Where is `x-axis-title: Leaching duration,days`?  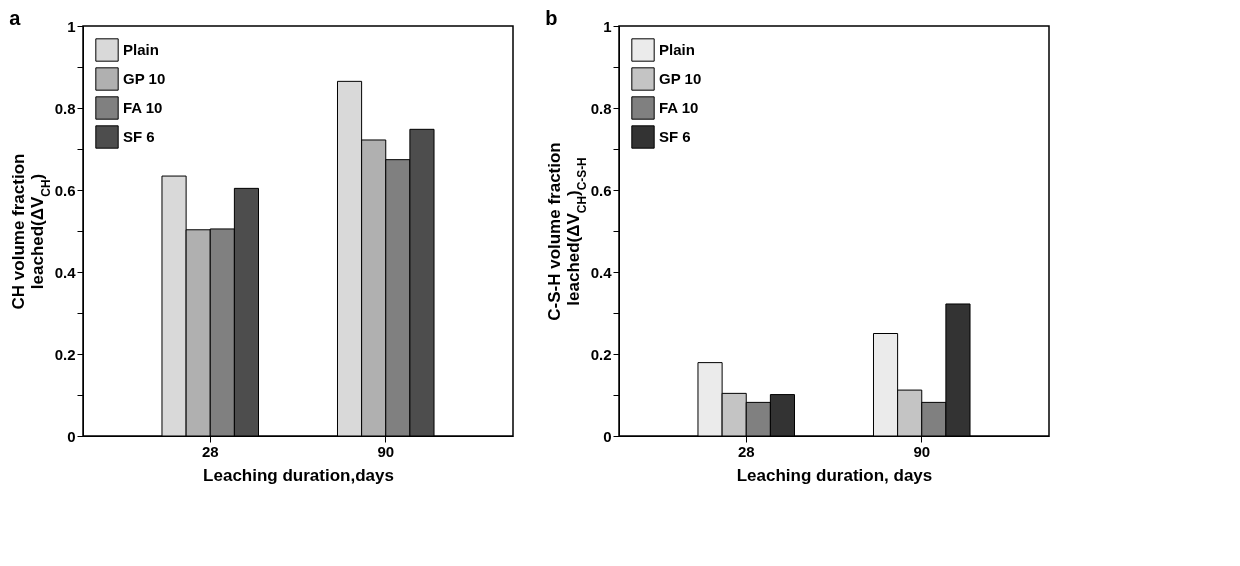
x-axis-title: Leaching duration,days is located at coordinates (298, 475).